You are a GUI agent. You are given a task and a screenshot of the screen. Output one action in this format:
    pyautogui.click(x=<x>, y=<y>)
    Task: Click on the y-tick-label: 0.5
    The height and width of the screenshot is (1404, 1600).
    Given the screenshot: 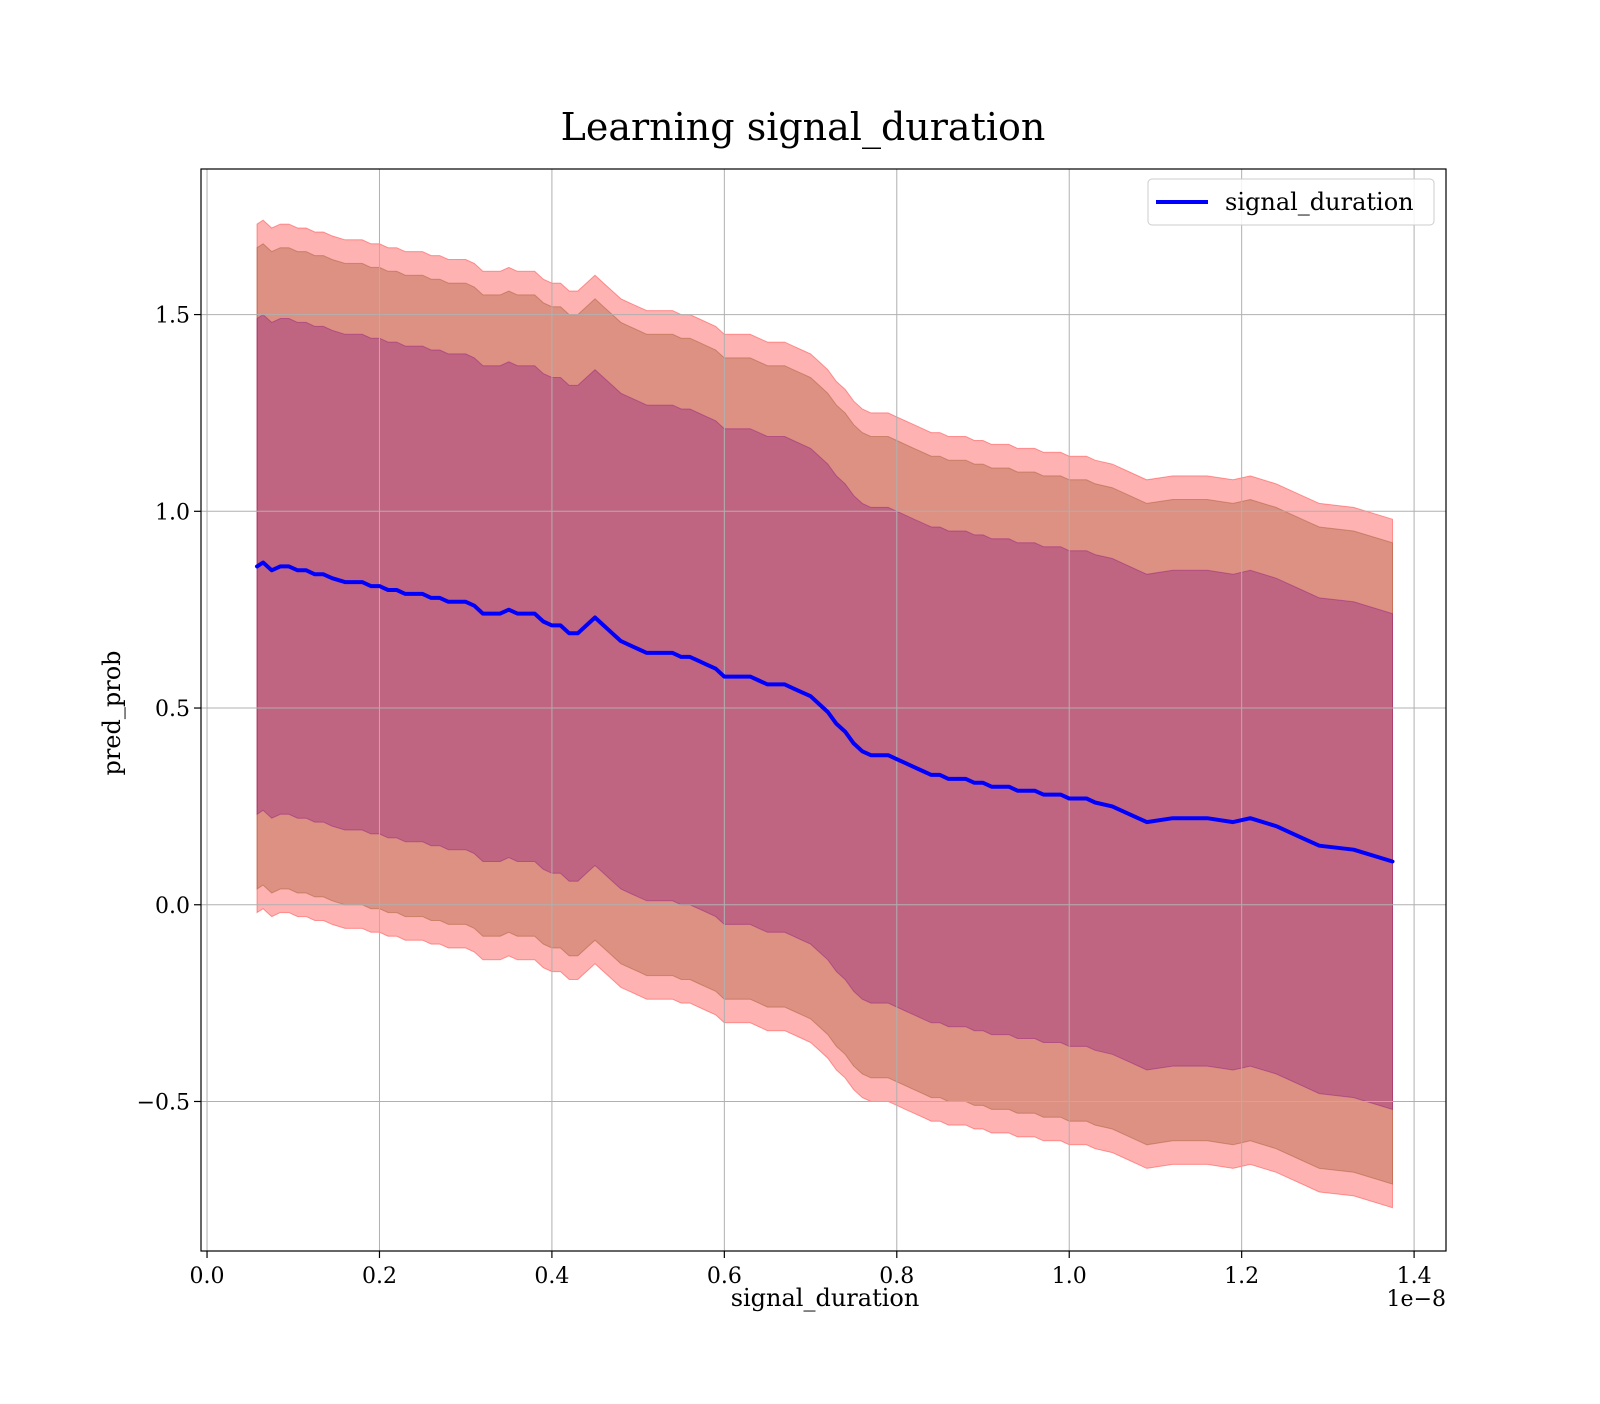 What is the action you would take?
    pyautogui.click(x=172, y=709)
    